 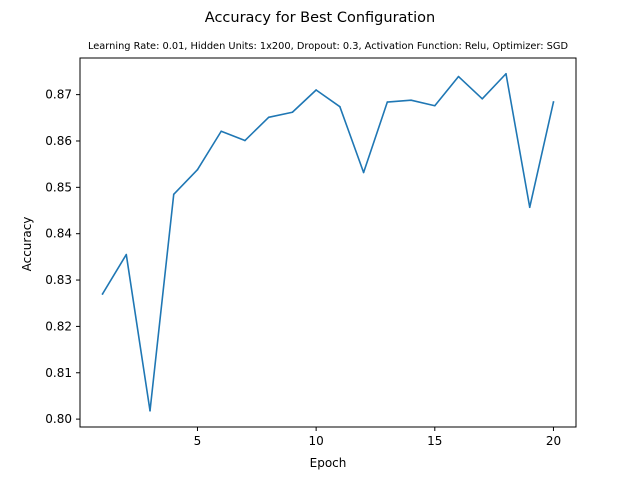 What do you see at coordinates (328, 463) in the screenshot?
I see `x-axis-label: Epoch` at bounding box center [328, 463].